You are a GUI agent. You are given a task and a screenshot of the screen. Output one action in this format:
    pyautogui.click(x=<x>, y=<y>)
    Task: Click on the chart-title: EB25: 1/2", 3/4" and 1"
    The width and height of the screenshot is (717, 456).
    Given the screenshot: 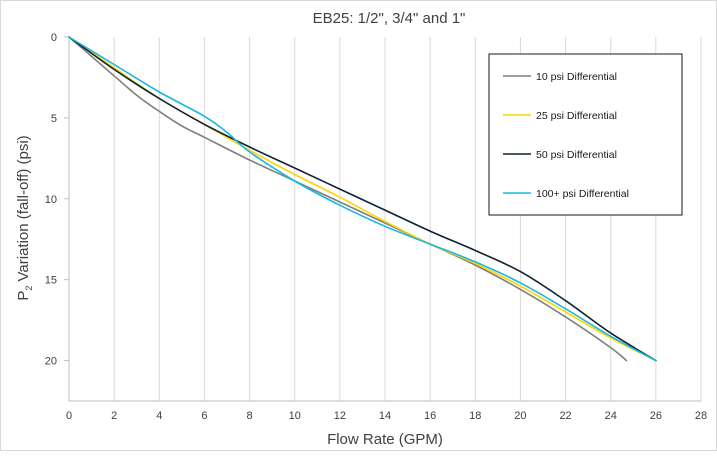 What is the action you would take?
    pyautogui.click(x=389, y=18)
    